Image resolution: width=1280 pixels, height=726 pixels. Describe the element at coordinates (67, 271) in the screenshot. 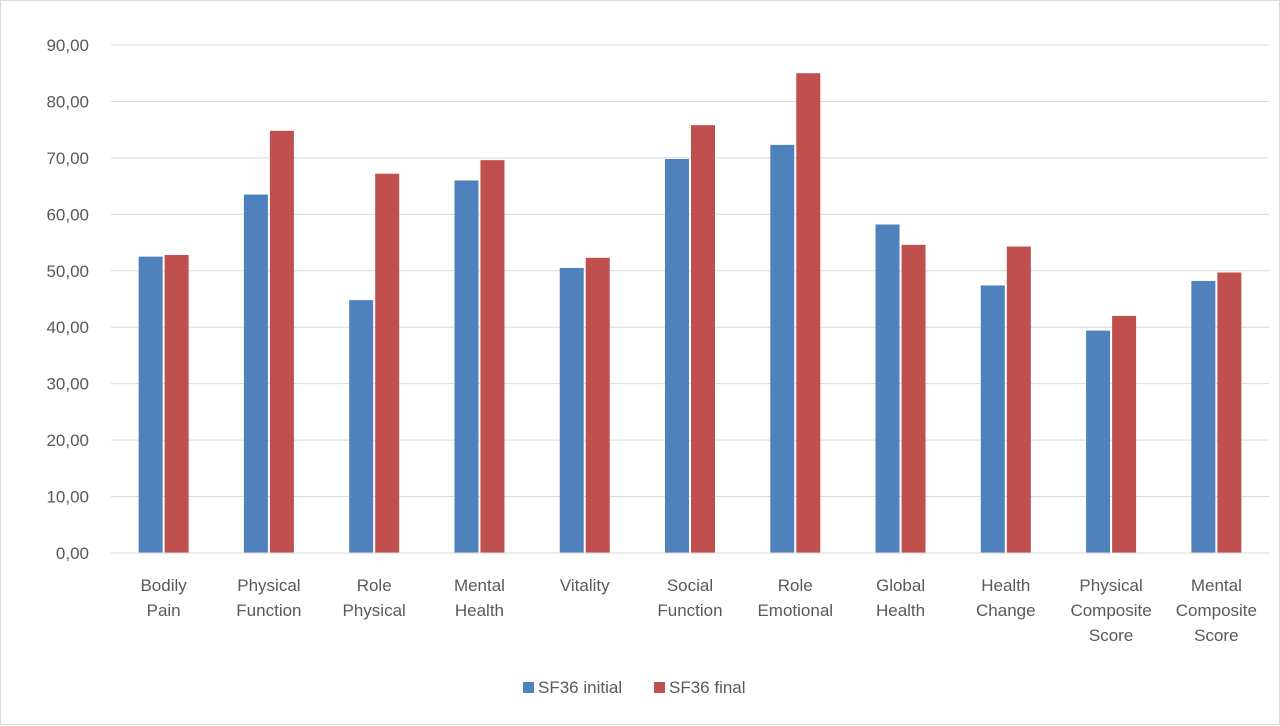

I see `y-tick-label: 50,00` at that location.